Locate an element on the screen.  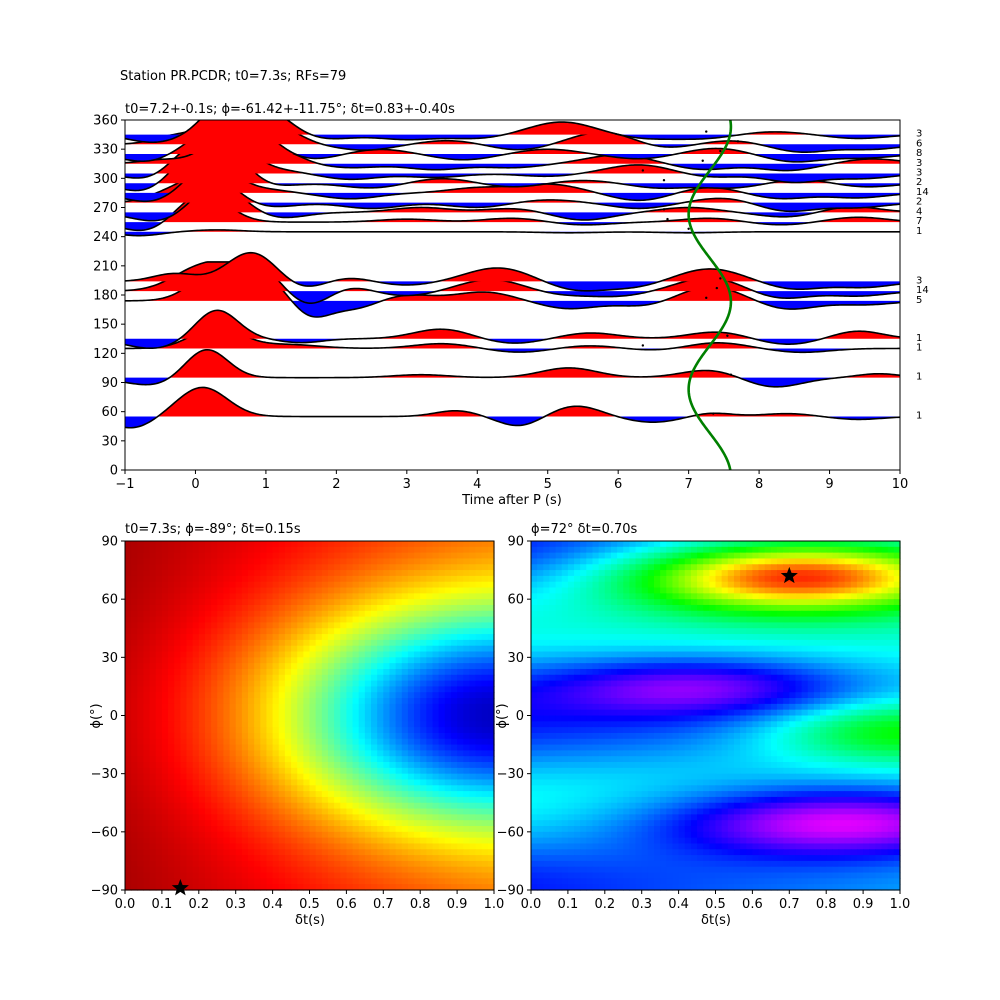
rf-trace-positive-fill is located at coordinates (512, 363).